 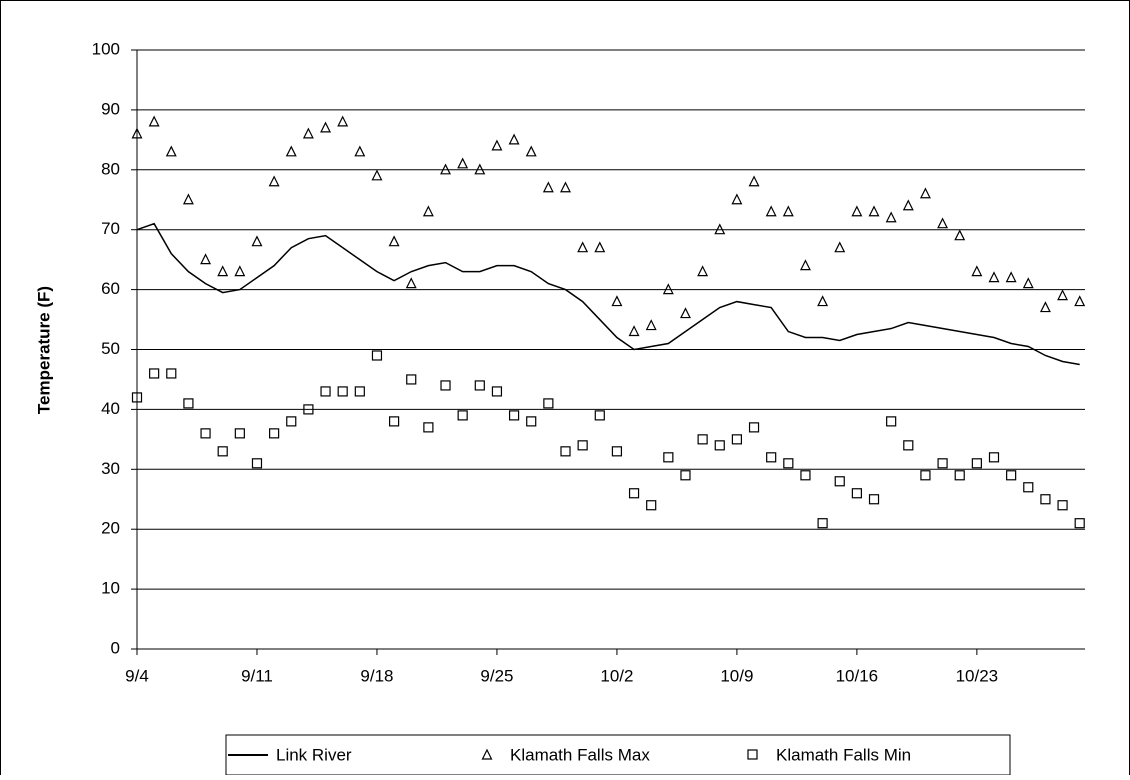 What do you see at coordinates (857, 675) in the screenshot?
I see `x-tick-label: 10/16` at bounding box center [857, 675].